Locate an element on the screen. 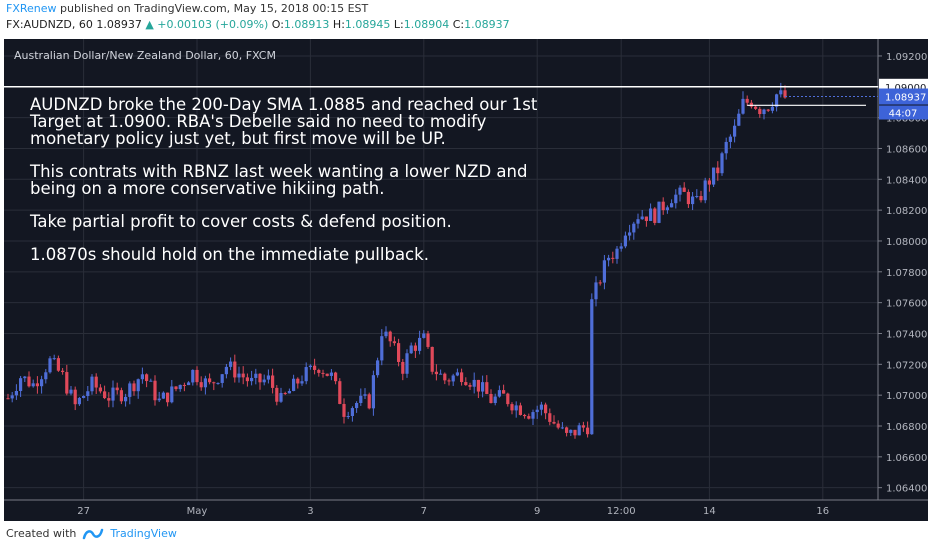 The height and width of the screenshot is (550, 932). tradingview-link: TradingView is located at coordinates (143, 533).